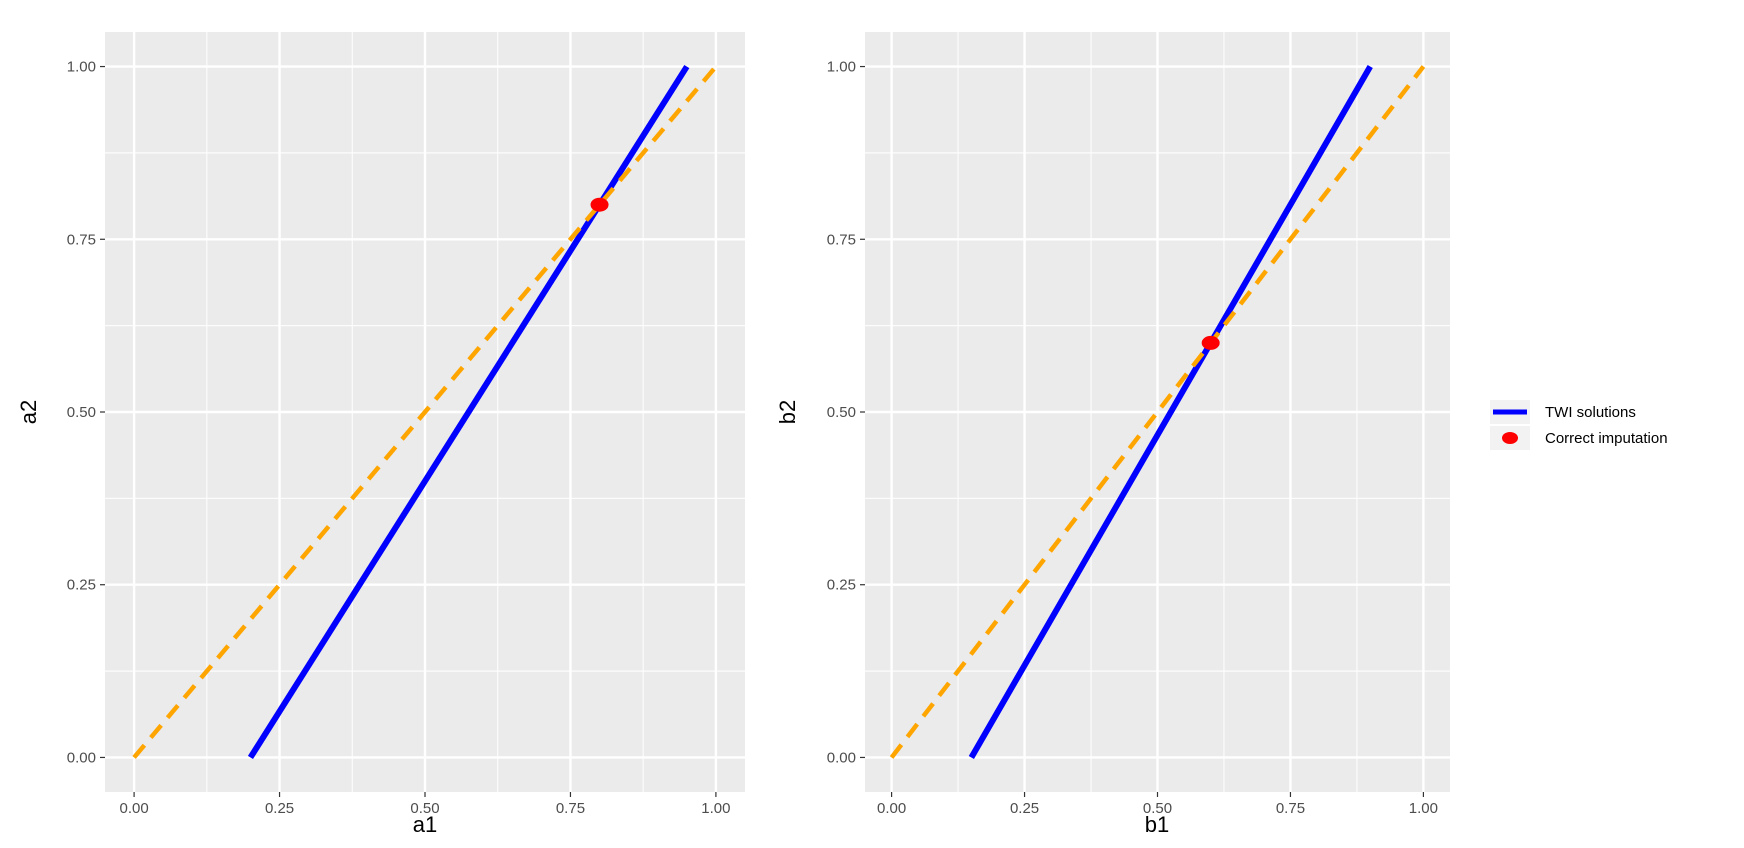 This screenshot has height=848, width=1744. What do you see at coordinates (1606, 438) in the screenshot?
I see `legend-label-correct-imputation: Correct imputation` at bounding box center [1606, 438].